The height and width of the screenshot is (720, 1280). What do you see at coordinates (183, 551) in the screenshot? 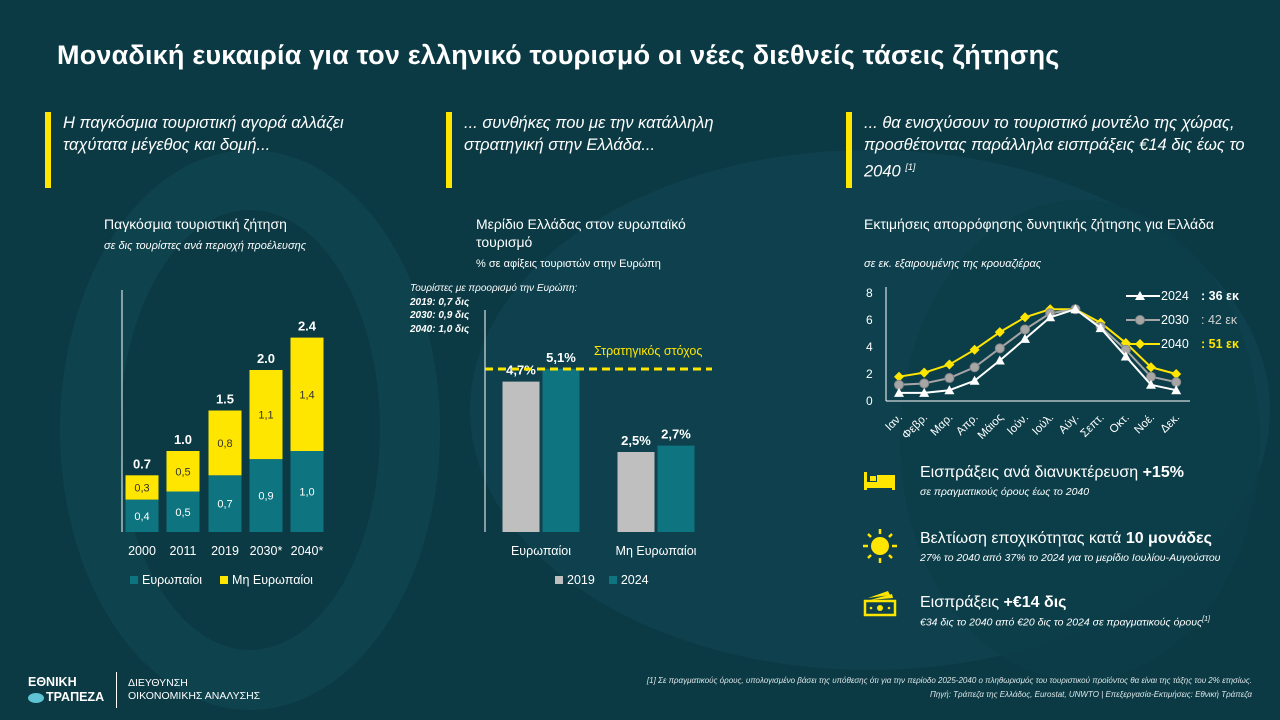
I see `x-tick-label: 2011` at bounding box center [183, 551].